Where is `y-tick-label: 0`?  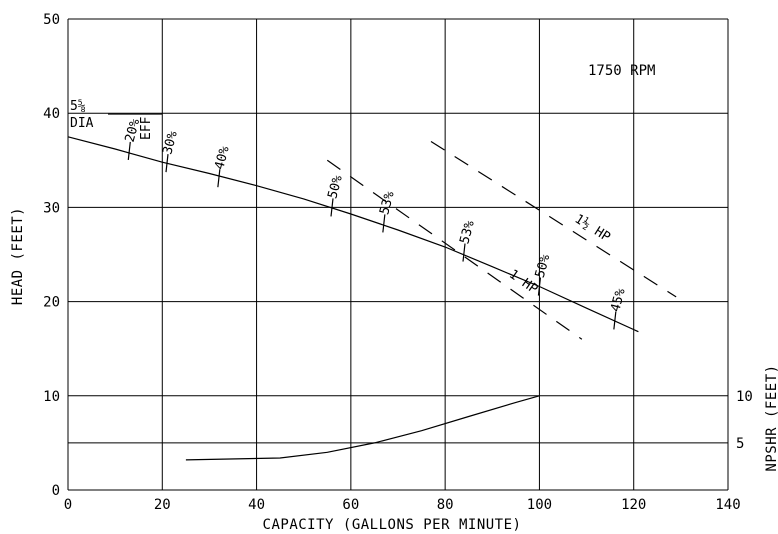
y-tick-label: 0 is located at coordinates (56, 491).